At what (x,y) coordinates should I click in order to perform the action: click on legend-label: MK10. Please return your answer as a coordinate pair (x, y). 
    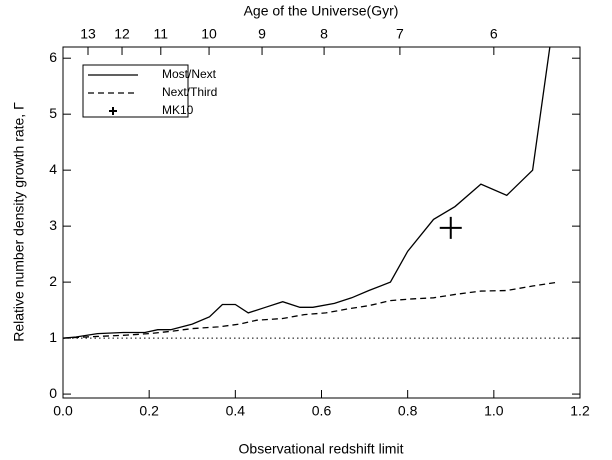
    Looking at the image, I should click on (178, 110).